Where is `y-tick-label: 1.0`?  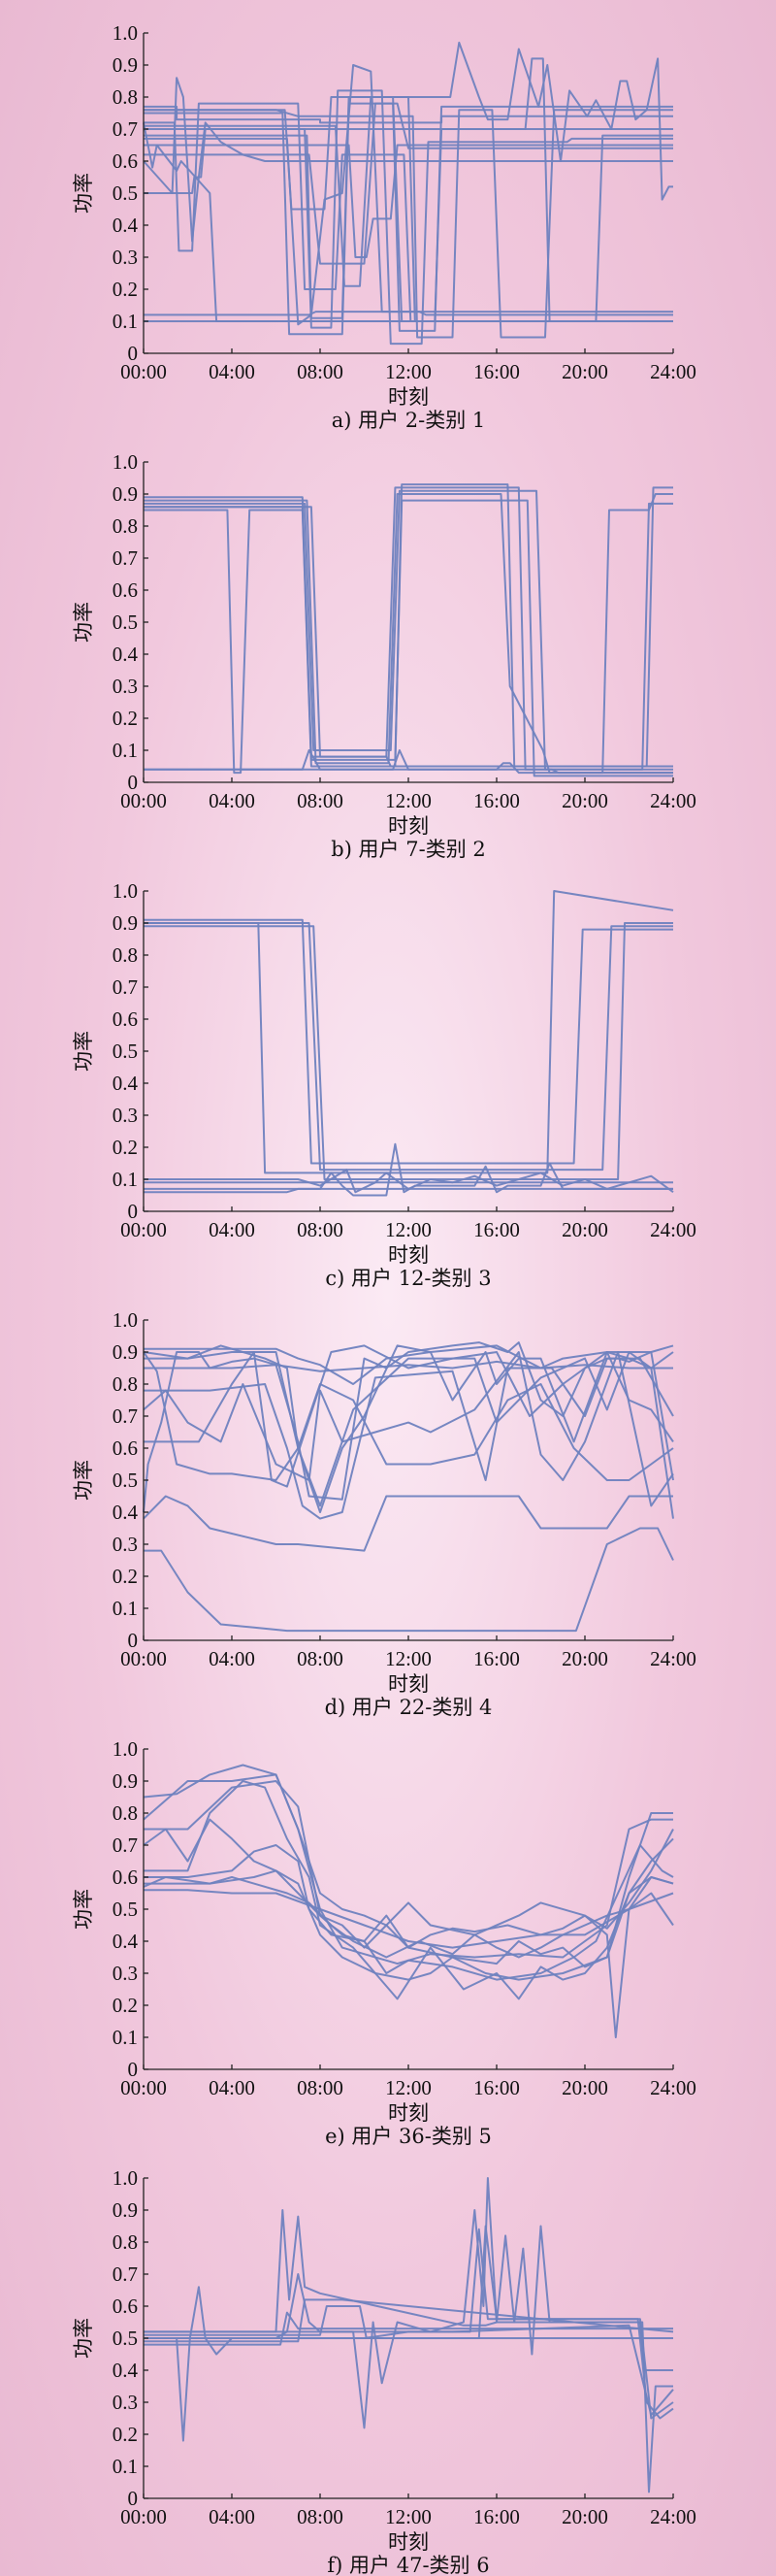
y-tick-label: 1.0 is located at coordinates (125, 2178).